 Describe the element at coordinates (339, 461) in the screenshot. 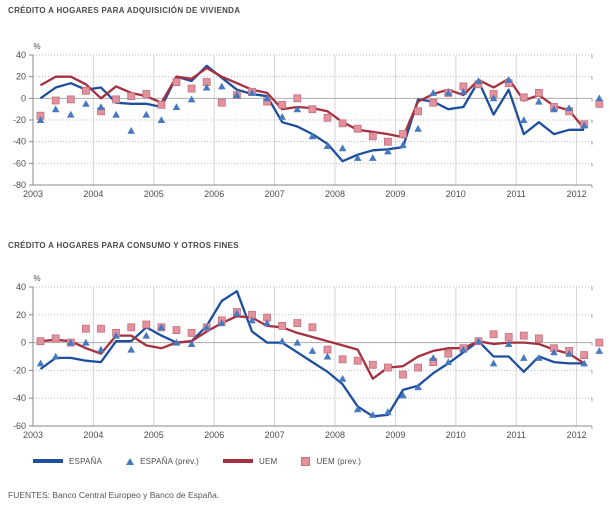

I see `legend-label-uem-prev: UEM (prev.)` at that location.